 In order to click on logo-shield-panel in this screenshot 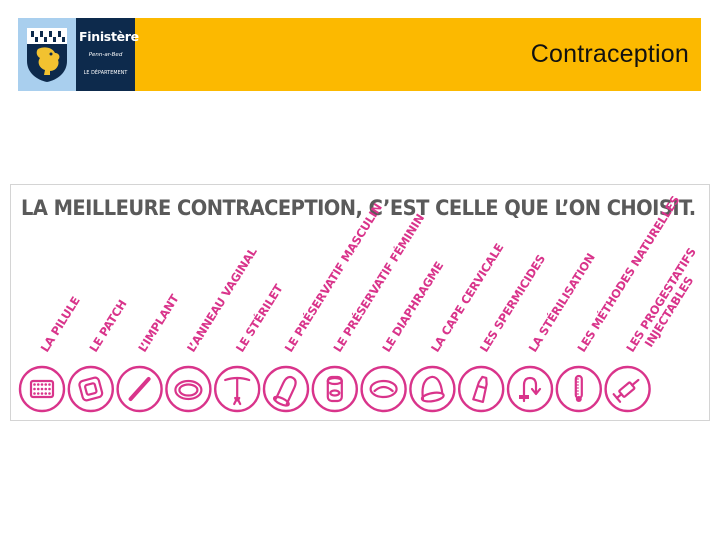, I will do `click(47, 54)`.